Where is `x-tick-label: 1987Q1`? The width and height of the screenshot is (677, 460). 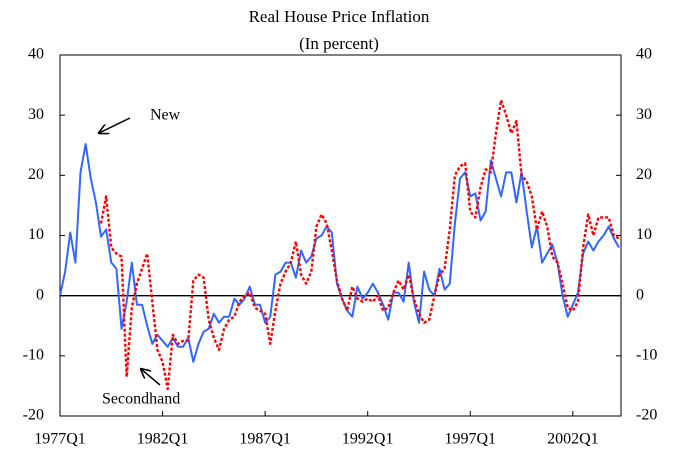
x-tick-label: 1987Q1 is located at coordinates (265, 439).